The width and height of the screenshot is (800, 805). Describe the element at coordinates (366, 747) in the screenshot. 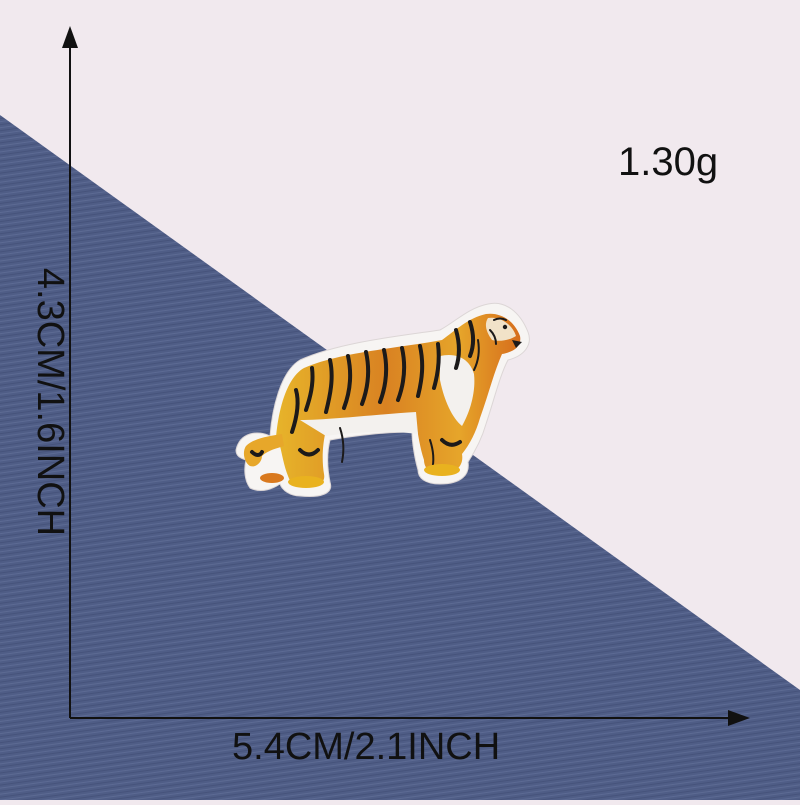

I see `width-dimension-label: 5.4CM/2.1INCH` at that location.